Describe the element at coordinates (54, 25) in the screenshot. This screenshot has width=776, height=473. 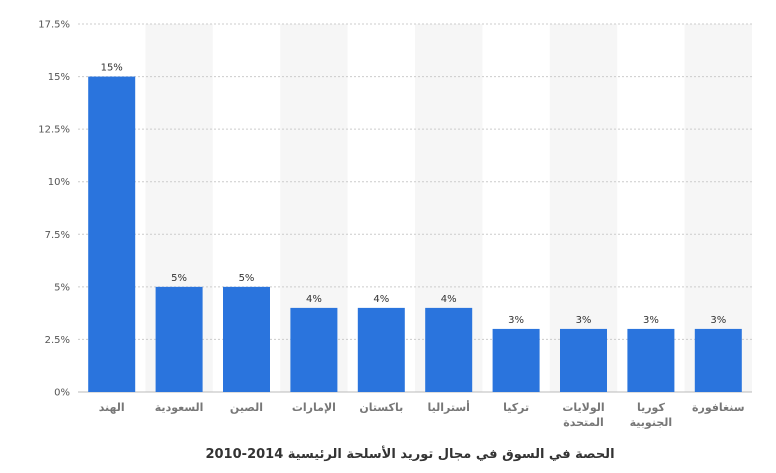
I see `y-tick-label: 17.5%` at that location.